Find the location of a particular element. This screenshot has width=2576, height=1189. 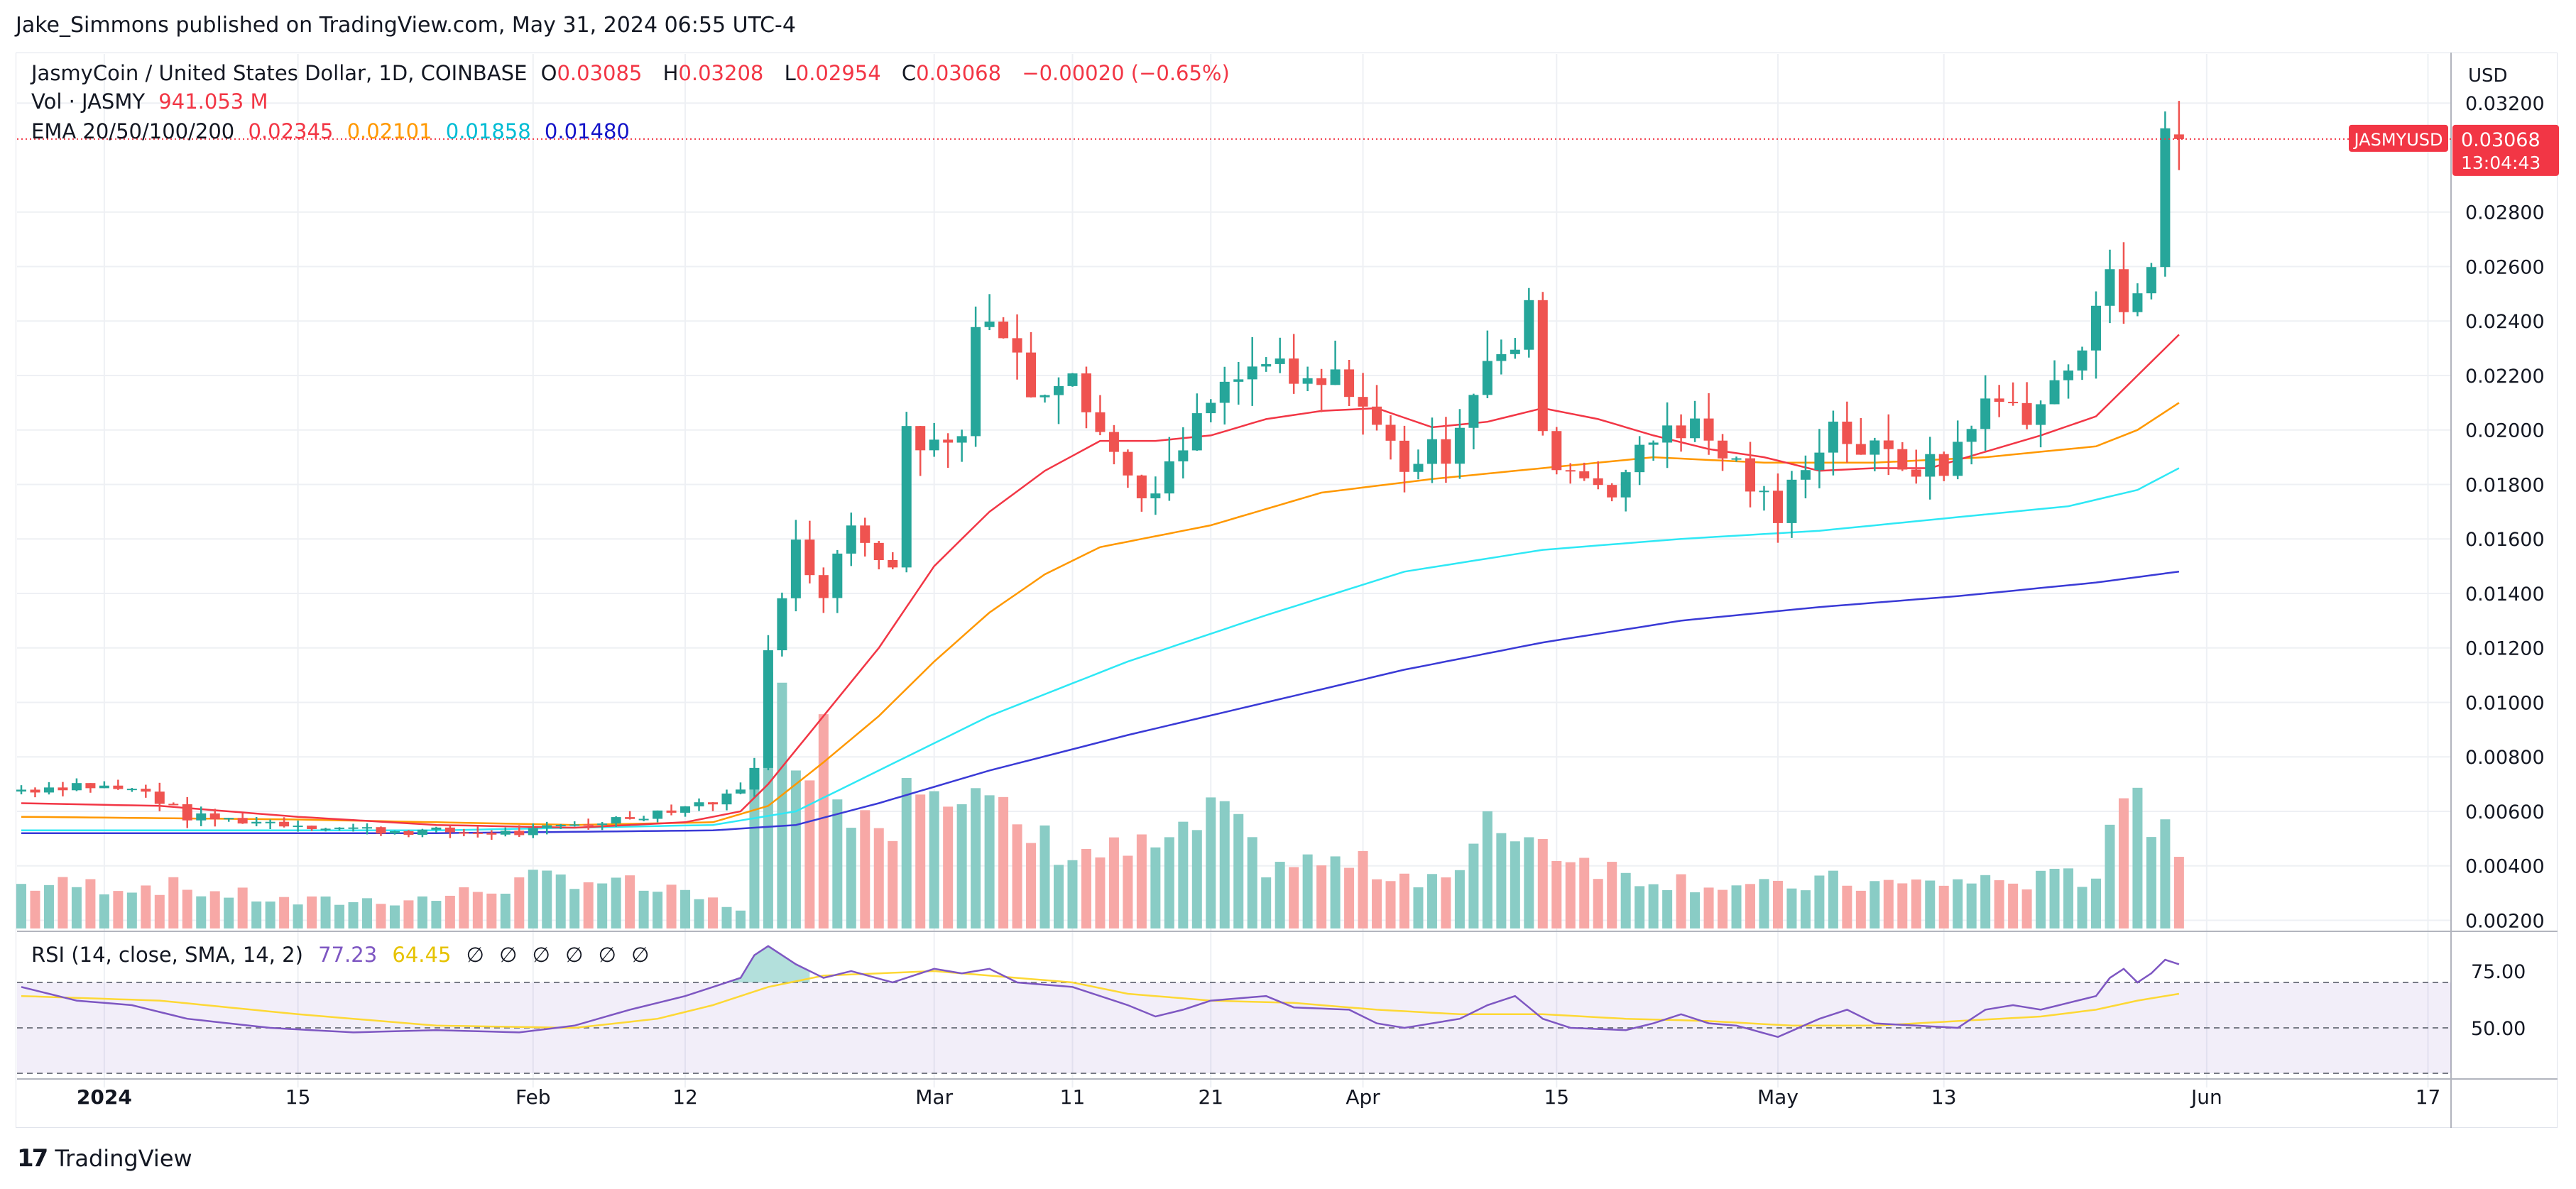

symbol-tag is located at coordinates (2398, 138).